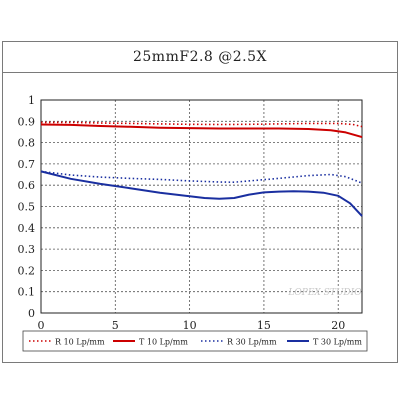 The height and width of the screenshot is (400, 400). What do you see at coordinates (27, 143) in the screenshot?
I see `y-tick-label: 0.8` at bounding box center [27, 143].